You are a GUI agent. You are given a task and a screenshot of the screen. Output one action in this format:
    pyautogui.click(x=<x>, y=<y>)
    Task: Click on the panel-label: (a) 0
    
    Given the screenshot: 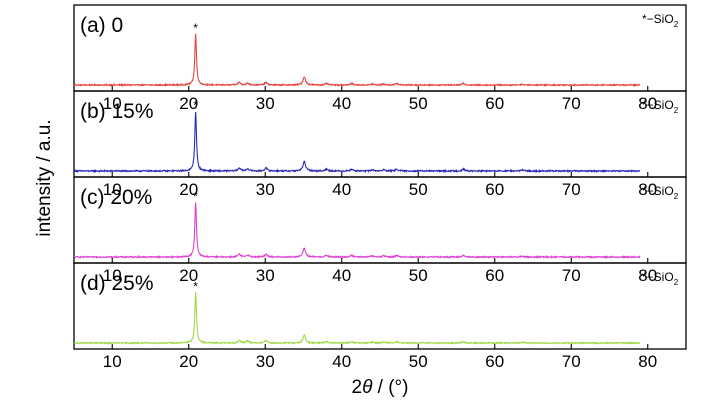 What is the action you would take?
    pyautogui.click(x=101, y=25)
    